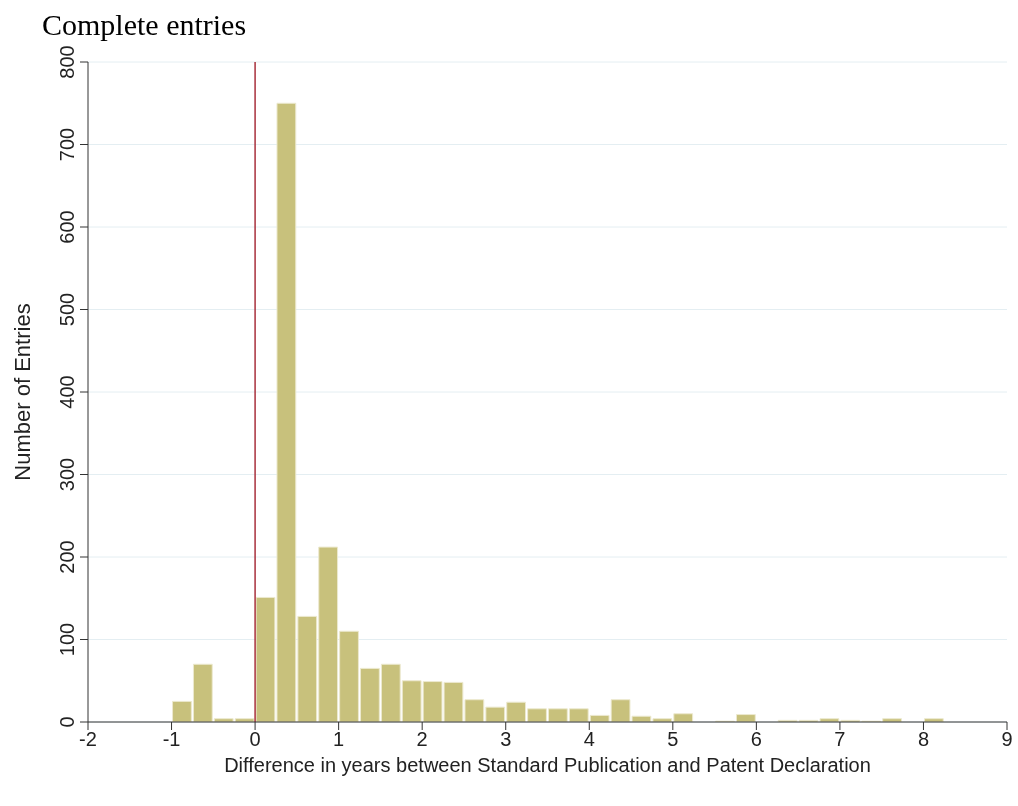 The image size is (1018, 806). I want to click on x-tick-label: 2, so click(422, 739).